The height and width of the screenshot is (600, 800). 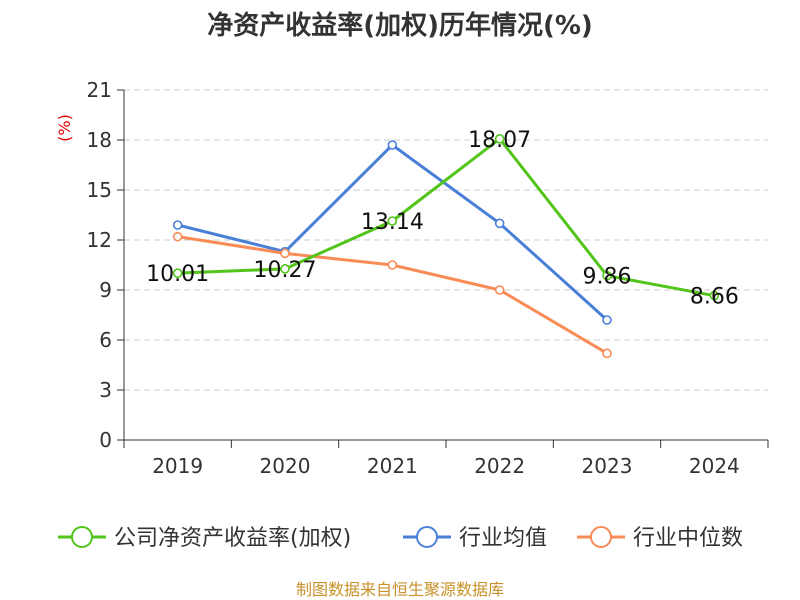 What do you see at coordinates (392, 265) in the screenshot?
I see `point-series-2-2021` at bounding box center [392, 265].